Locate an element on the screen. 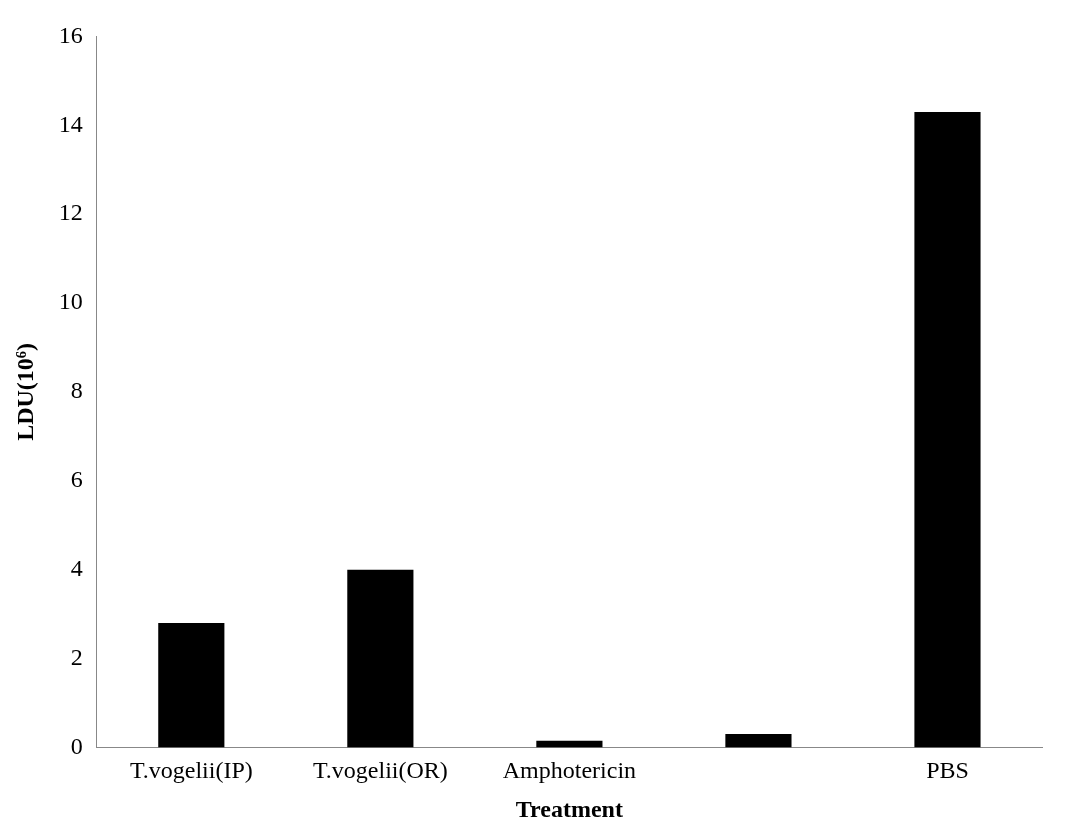 This screenshot has width=1080, height=833. y-tick-label: 0 is located at coordinates (76, 745).